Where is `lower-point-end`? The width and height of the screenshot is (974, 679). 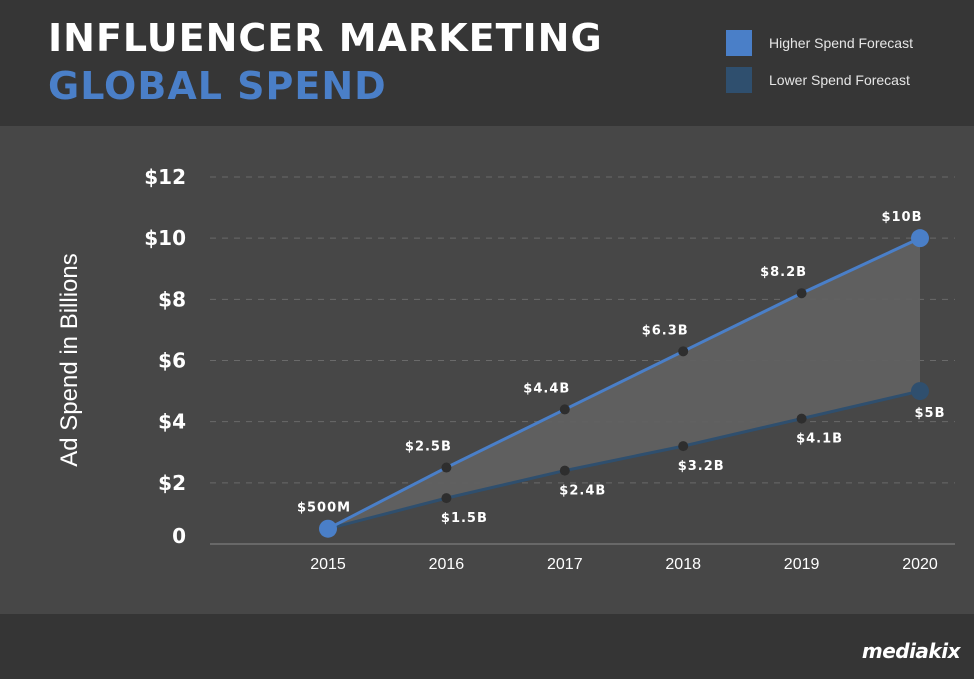
lower-point-end is located at coordinates (920, 391).